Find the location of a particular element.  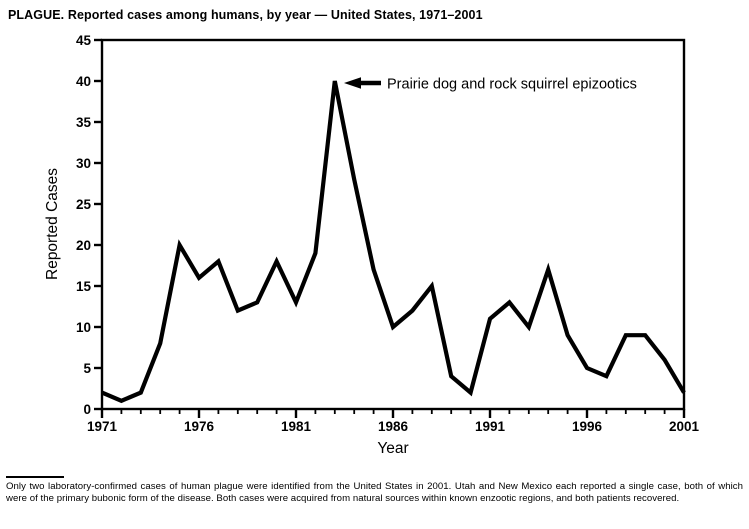

y-tick-label: 40 is located at coordinates (83, 81).